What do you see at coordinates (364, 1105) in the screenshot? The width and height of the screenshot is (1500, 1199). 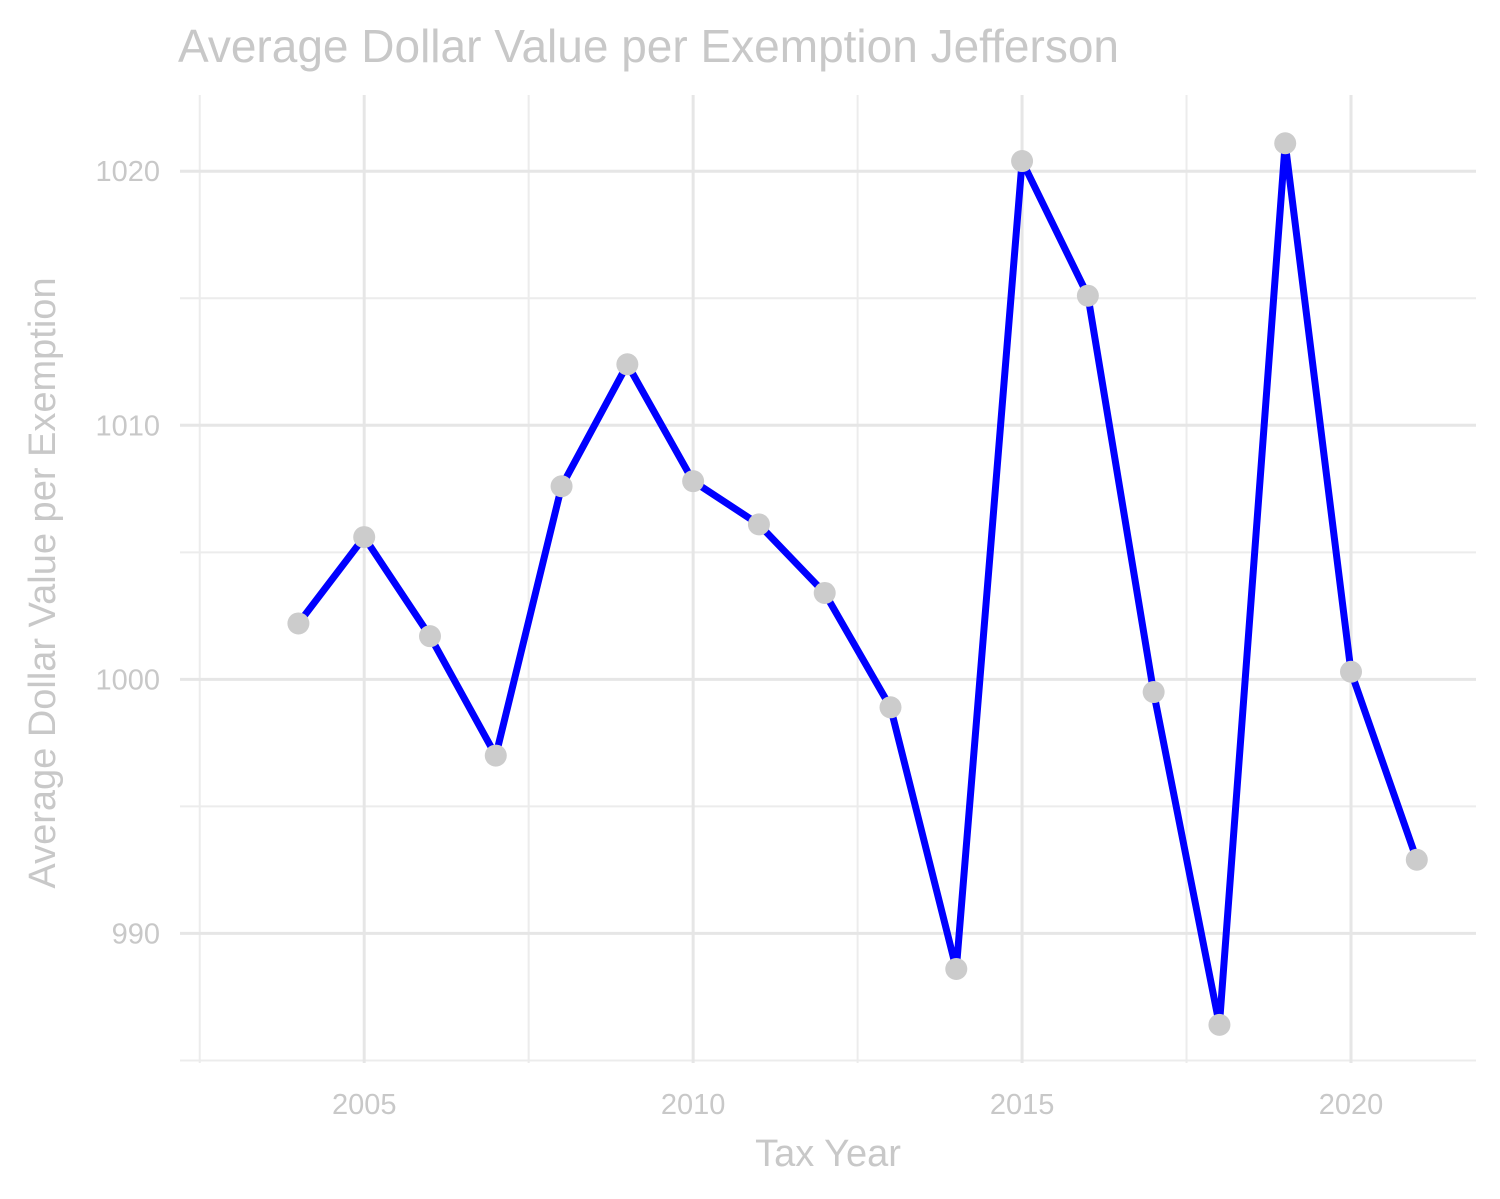 I see `x-tick-label: 2005` at bounding box center [364, 1105].